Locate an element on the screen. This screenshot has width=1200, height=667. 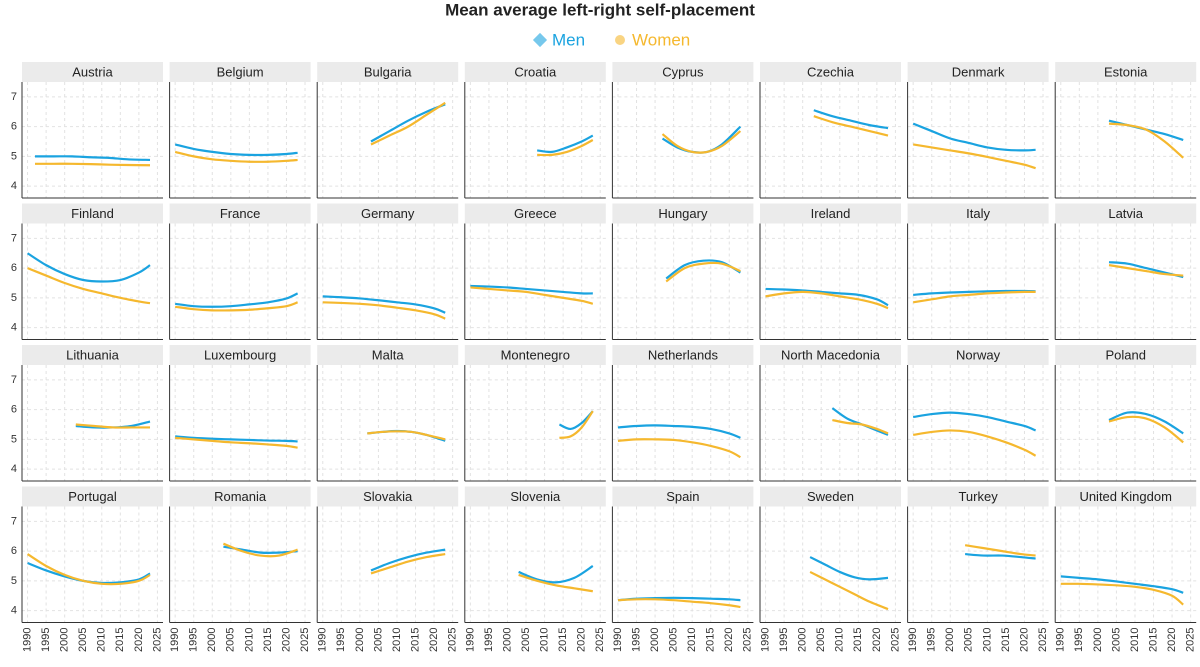
panel: Slovakia 1990 1995 2000 2005 2010 2015 2020 2025 is located at coordinates (388, 569).